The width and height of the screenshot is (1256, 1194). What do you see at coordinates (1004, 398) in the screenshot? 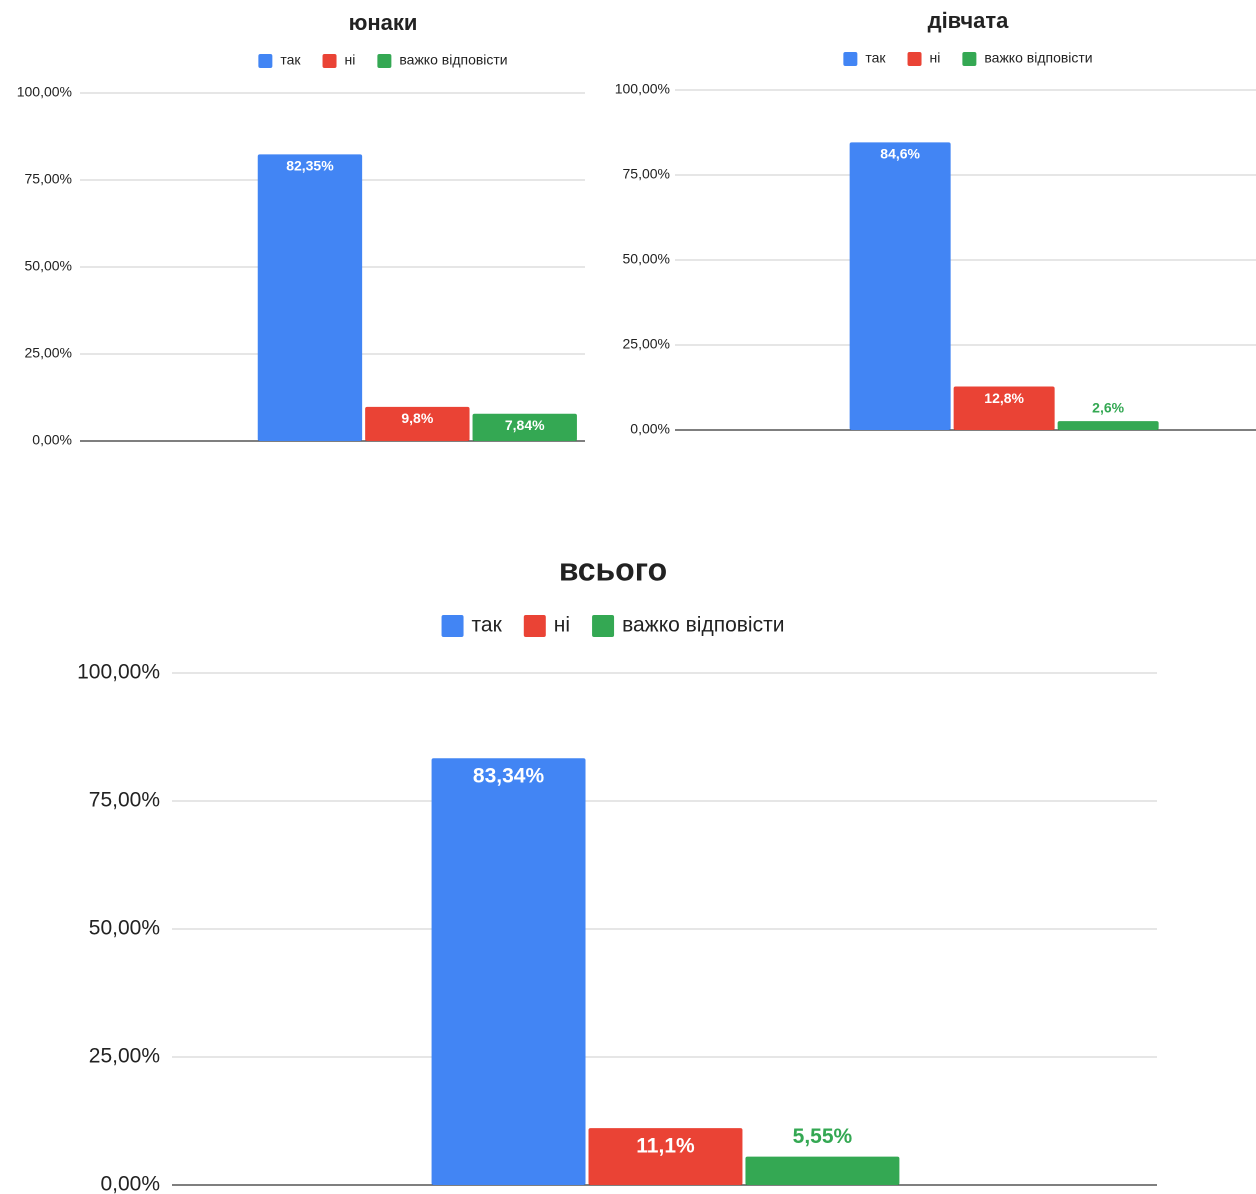
I see `data-label: 12,8%` at bounding box center [1004, 398].